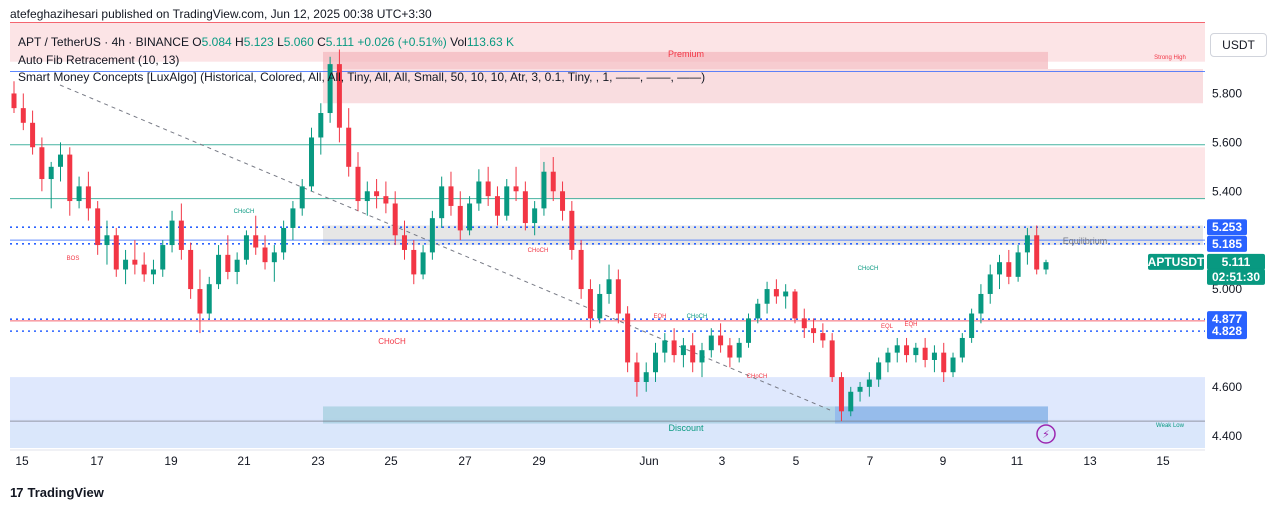  Describe the element at coordinates (1170, 58) in the screenshot. I see `chart-annotation: Strong High` at that location.